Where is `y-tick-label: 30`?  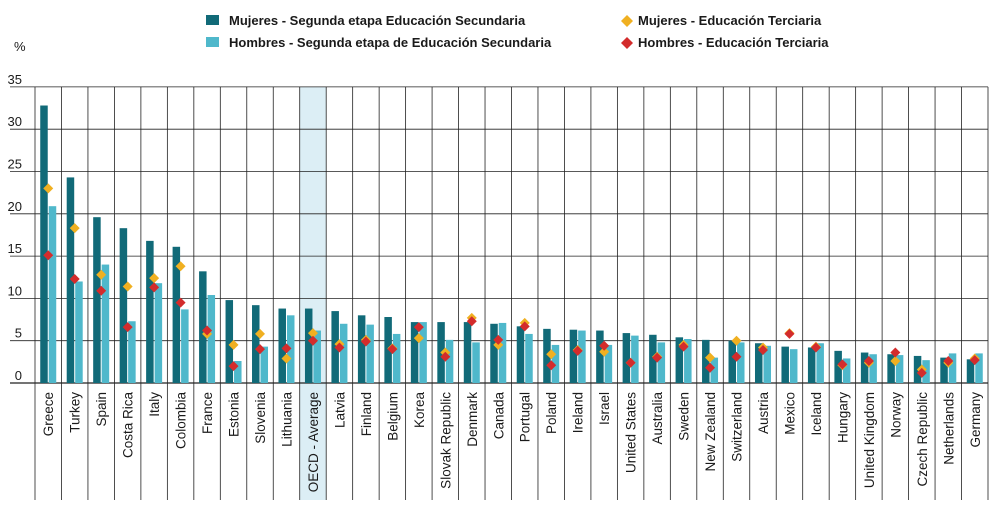
y-tick-label: 30 is located at coordinates (15, 121).